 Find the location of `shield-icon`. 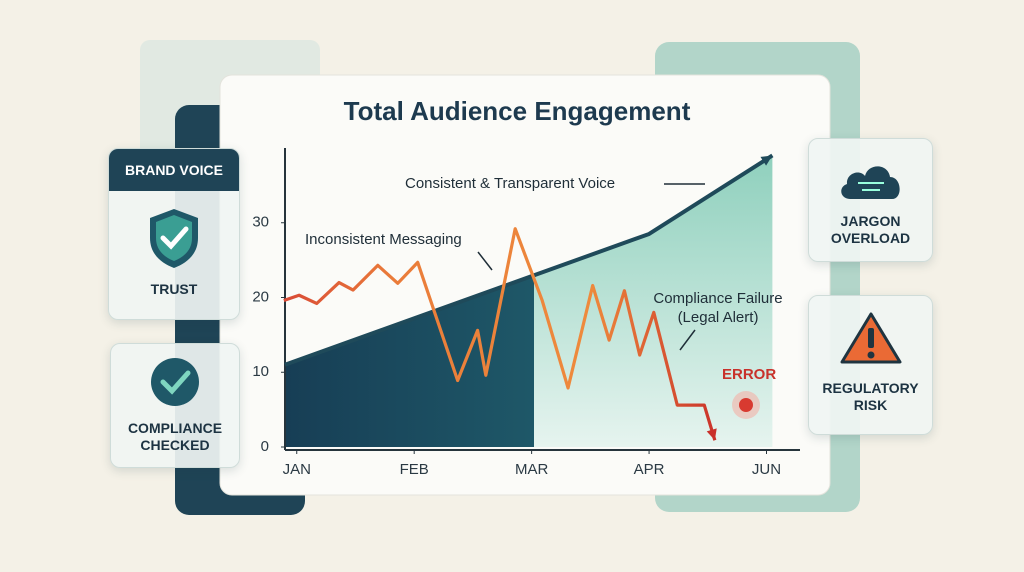

shield-icon is located at coordinates (174, 238).